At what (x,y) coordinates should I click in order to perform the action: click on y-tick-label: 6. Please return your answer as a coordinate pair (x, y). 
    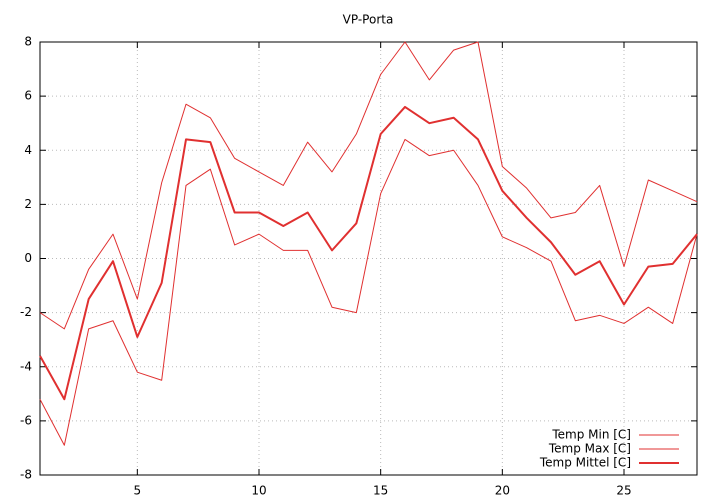
    Looking at the image, I should click on (28, 96).